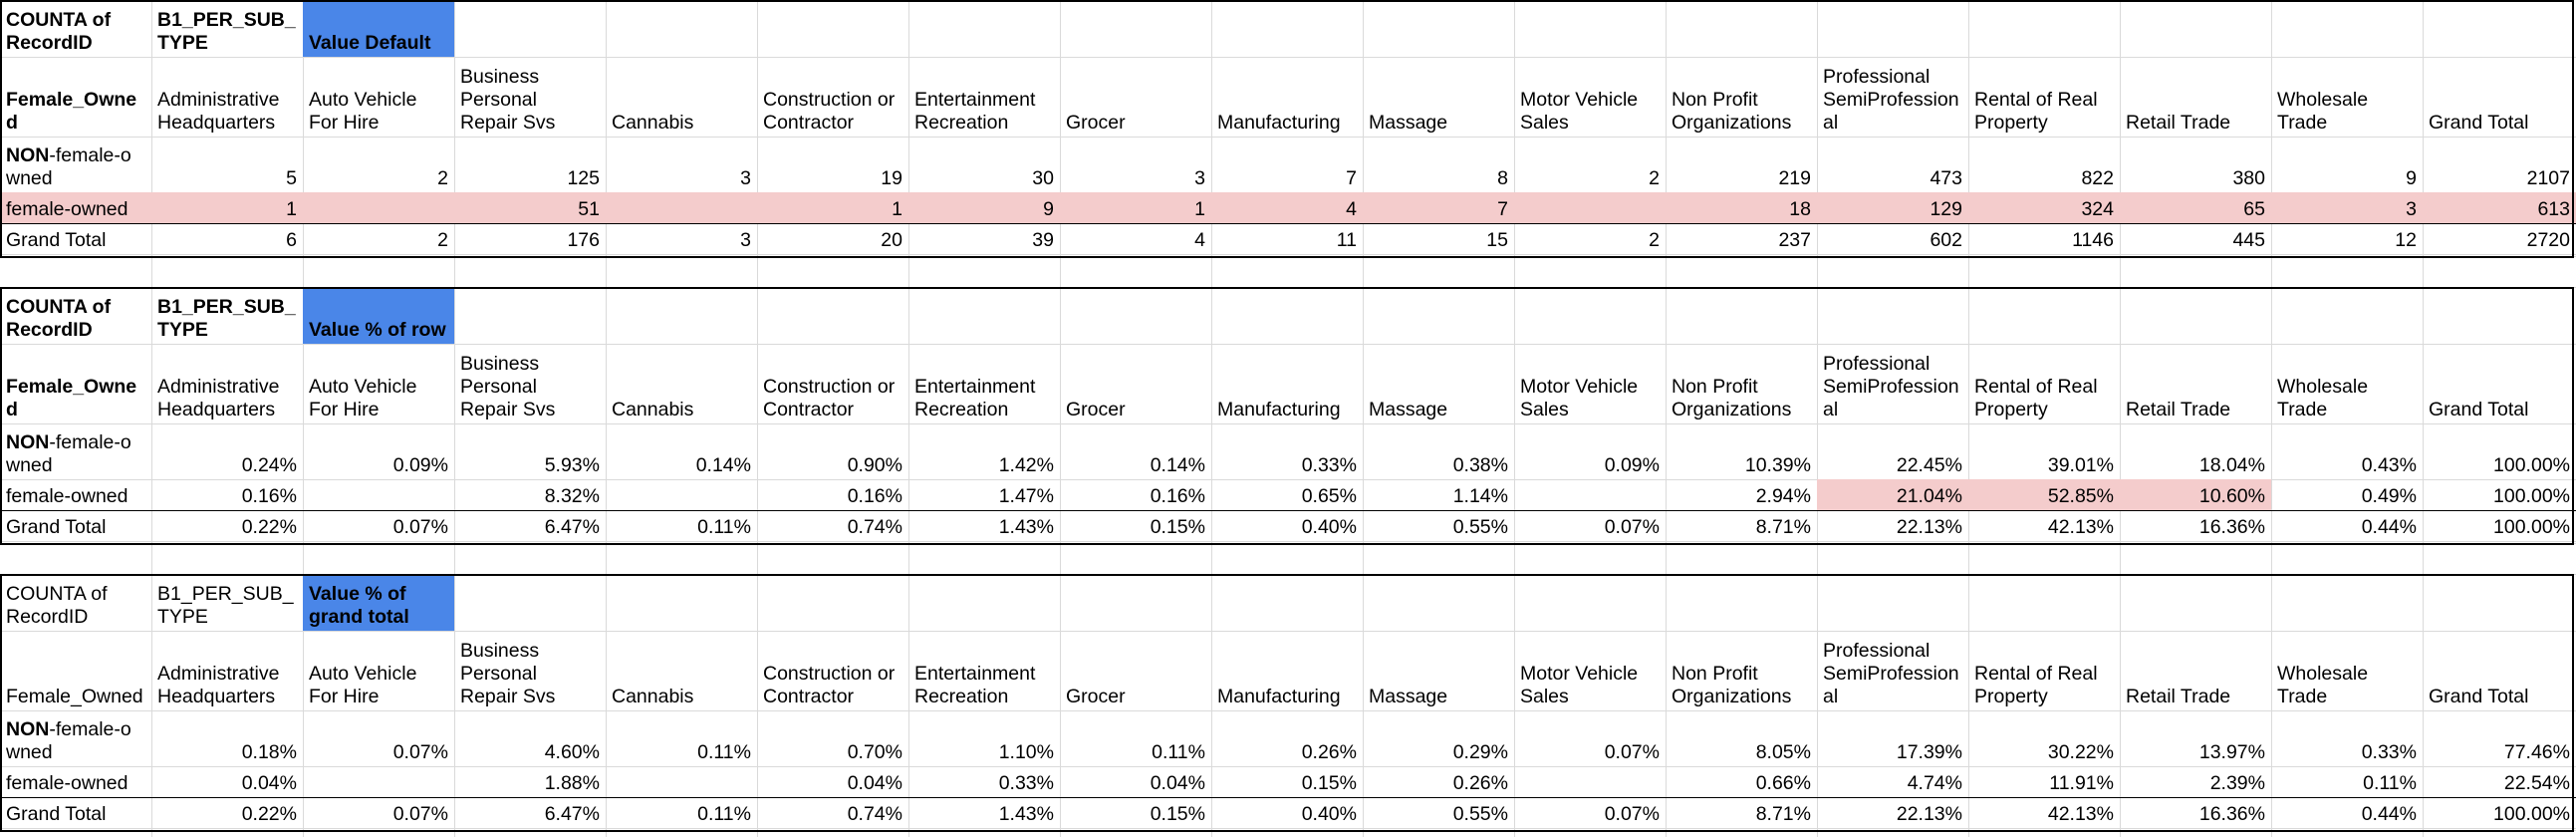 The image size is (2576, 837). What do you see at coordinates (572, 752) in the screenshot?
I see `value-cell: 4.60%` at bounding box center [572, 752].